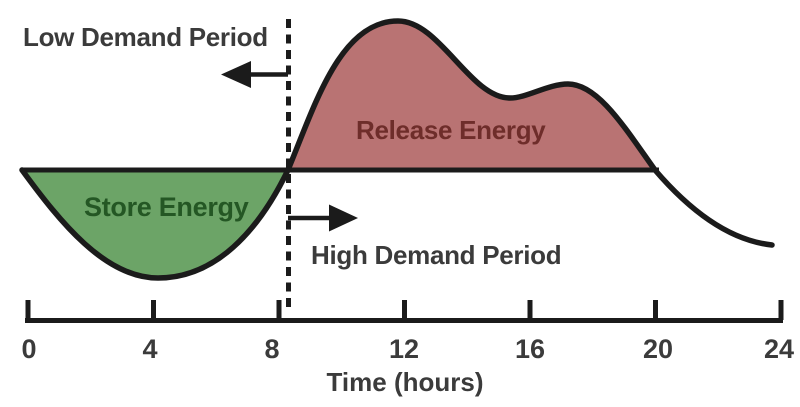  Describe the element at coordinates (29, 349) in the screenshot. I see `x-tick-label: 0` at that location.